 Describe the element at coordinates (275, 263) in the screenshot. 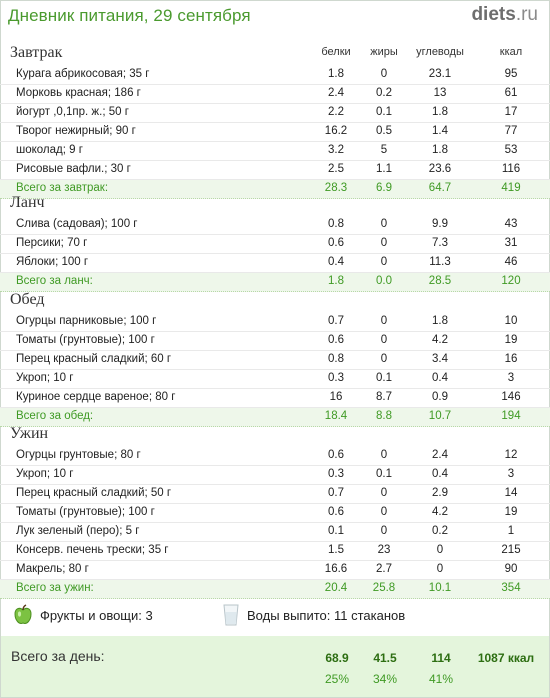

I see `food-row: Яблоки; 100 г 0.4 0 11.3 46` at that location.